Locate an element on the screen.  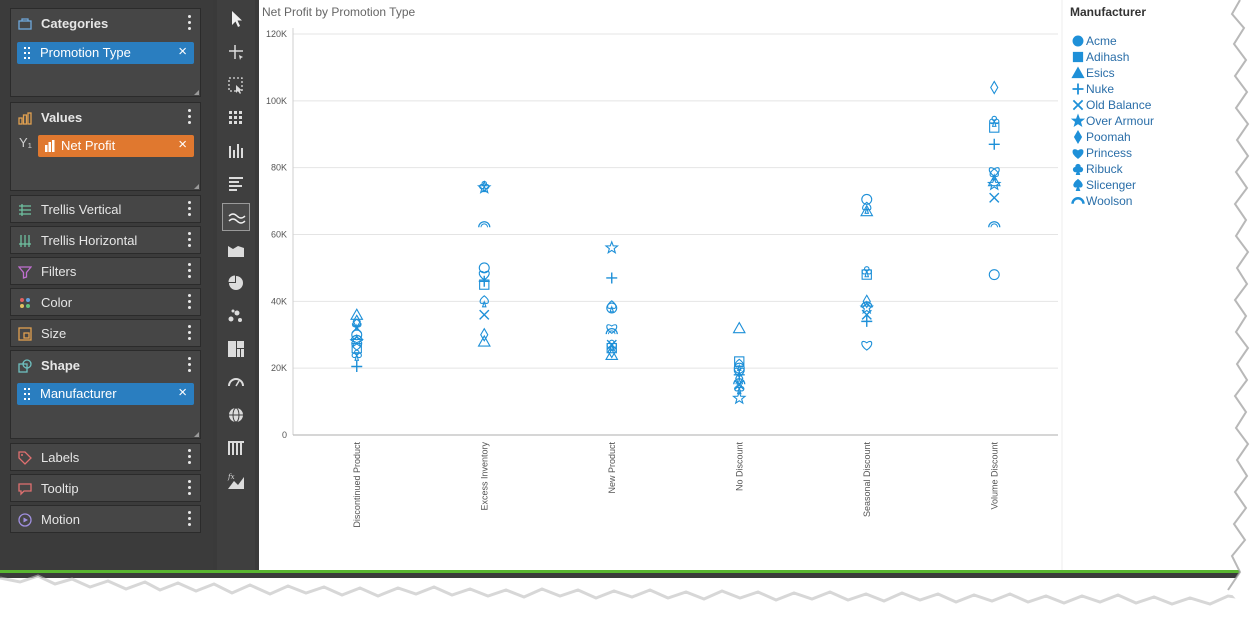
motion-menu-icon is located at coordinates (190, 520).